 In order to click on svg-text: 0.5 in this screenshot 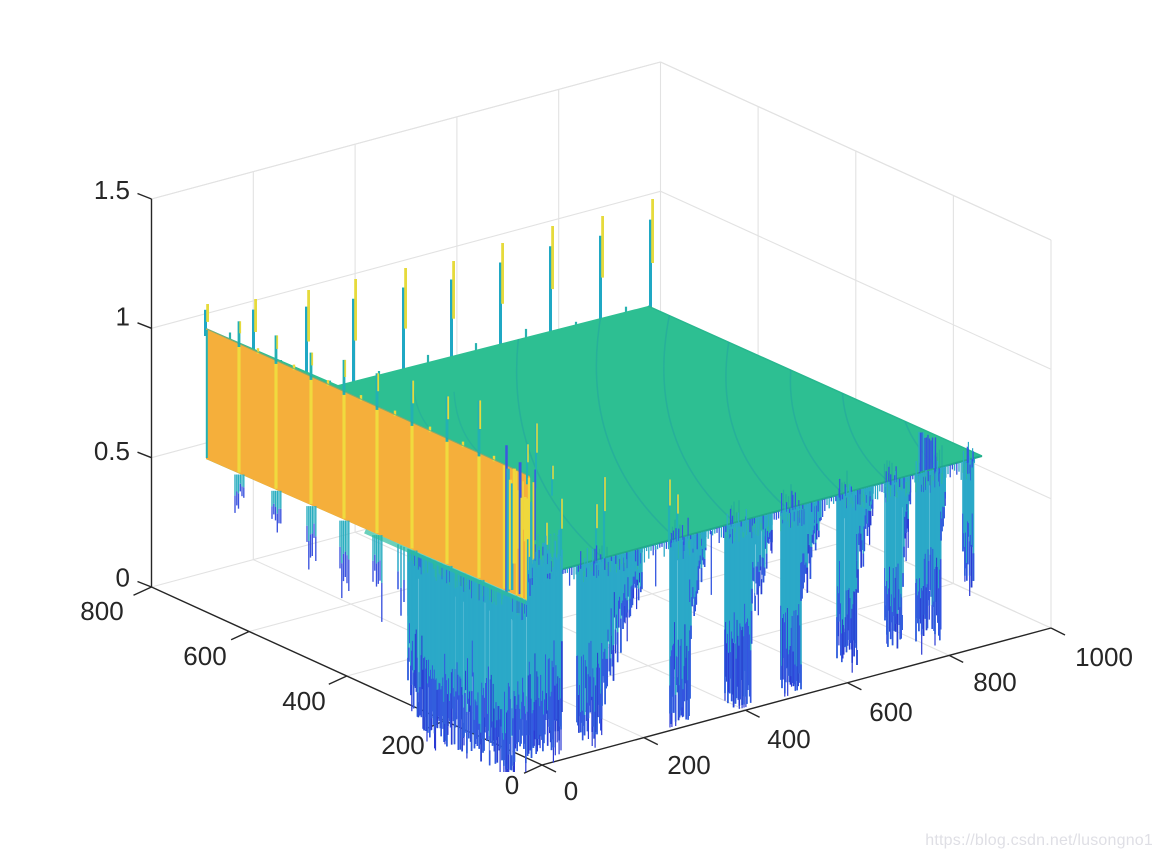, I will do `click(112, 451)`.